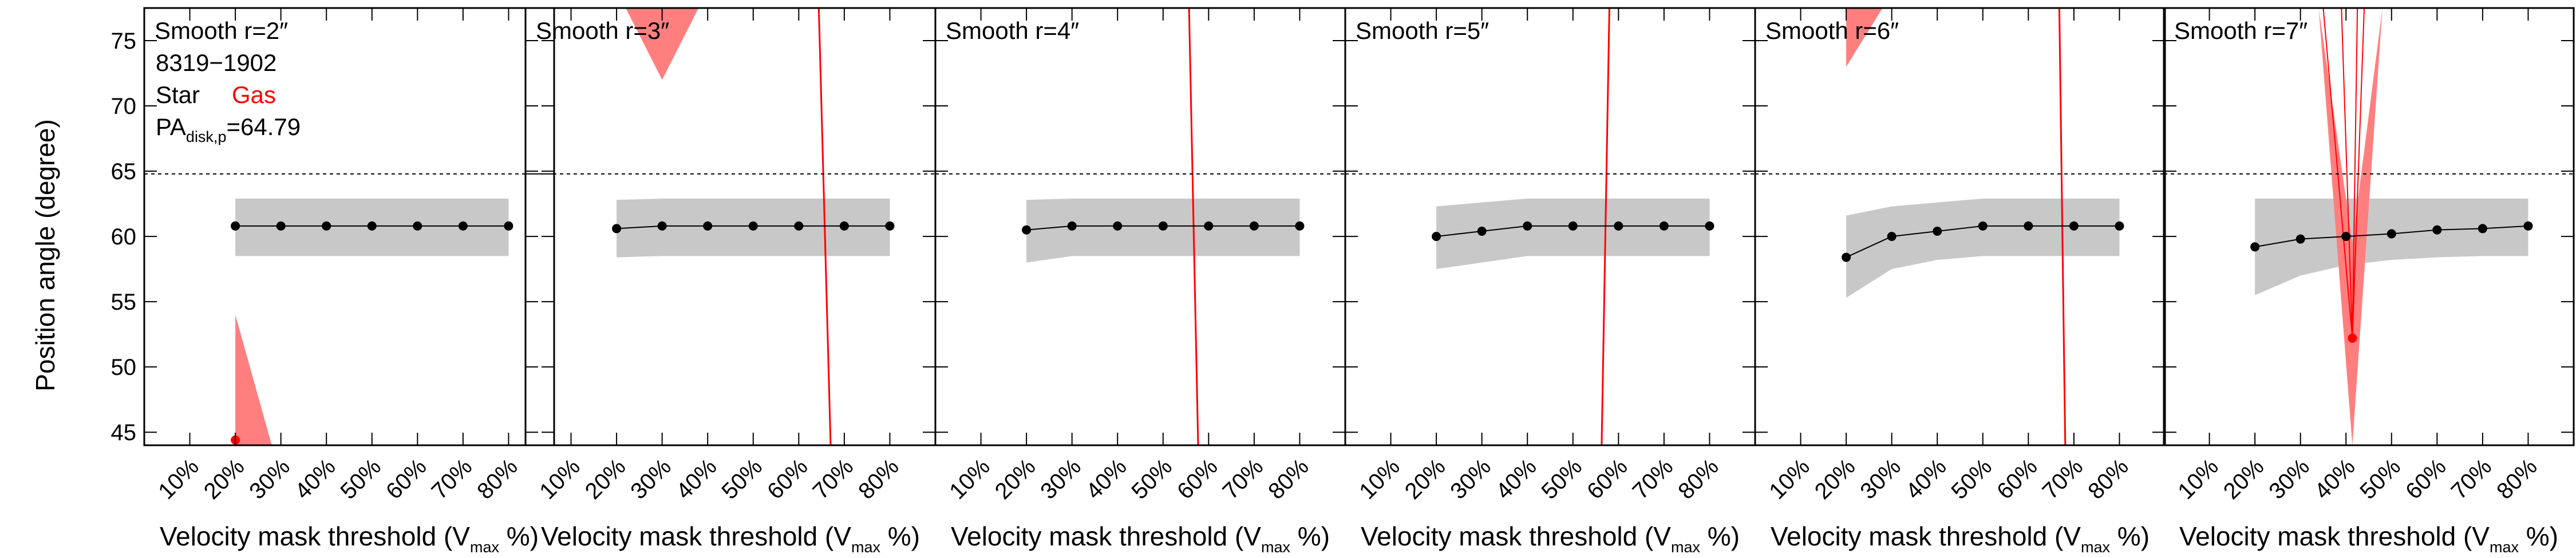  I want to click on y-axis-label: Position angle (degree), so click(45, 255).